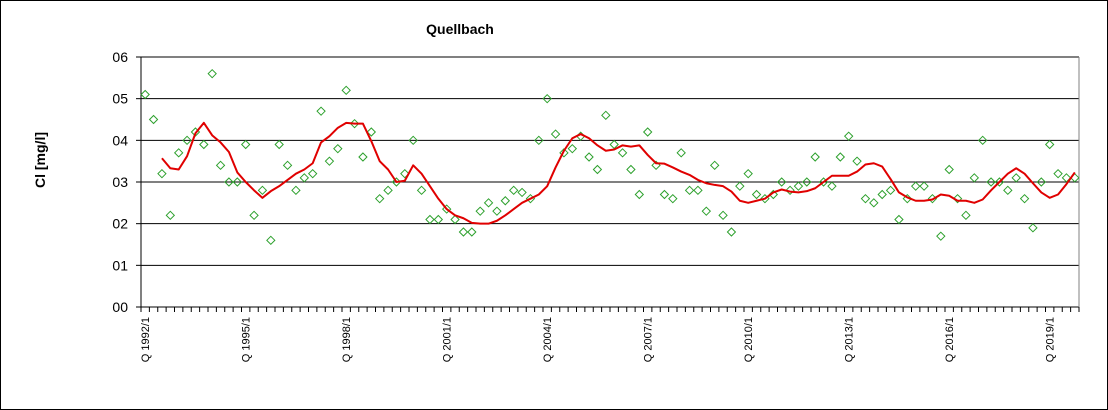  I want to click on x-tick-label: Q 2007/1, so click(649, 339).